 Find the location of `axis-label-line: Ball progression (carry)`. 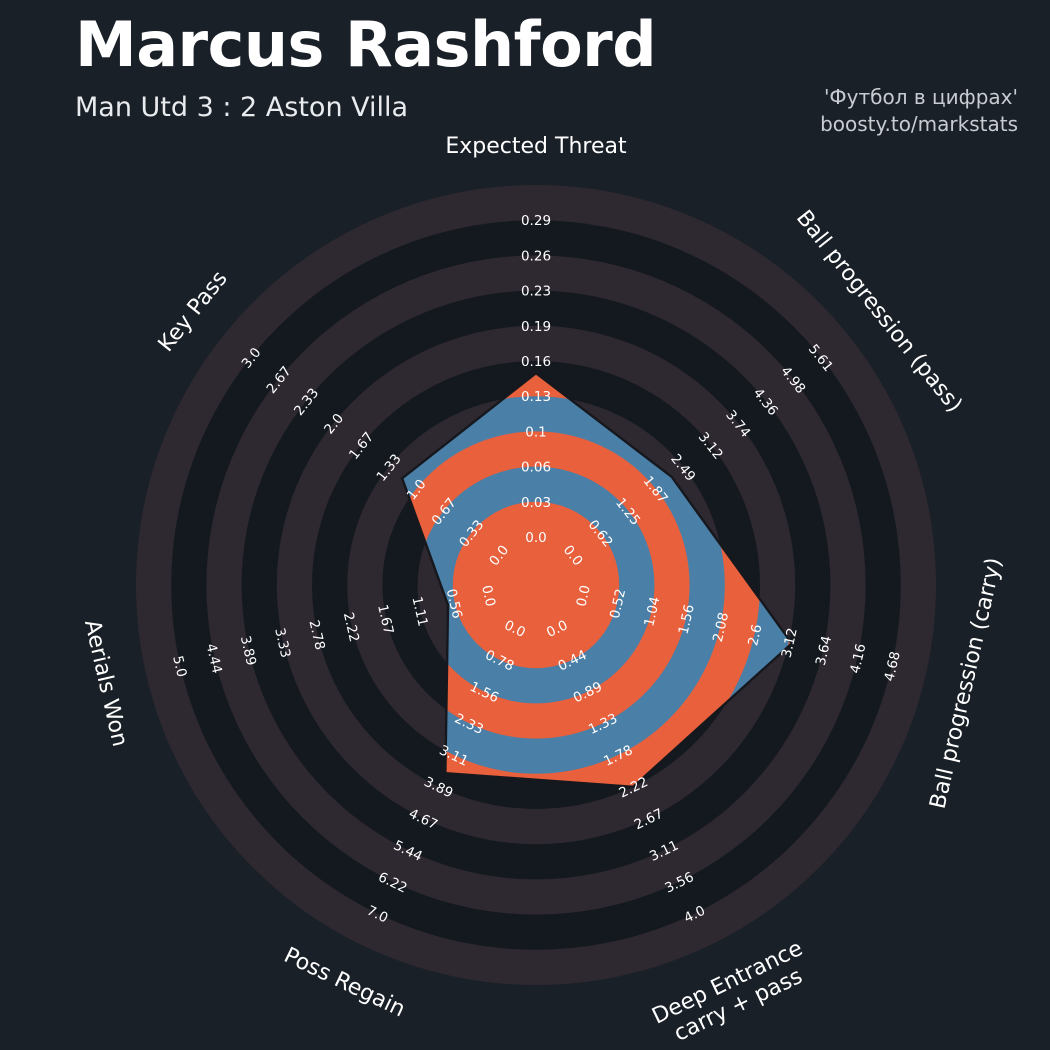

axis-label-line: Ball progression (carry) is located at coordinates (967, 683).